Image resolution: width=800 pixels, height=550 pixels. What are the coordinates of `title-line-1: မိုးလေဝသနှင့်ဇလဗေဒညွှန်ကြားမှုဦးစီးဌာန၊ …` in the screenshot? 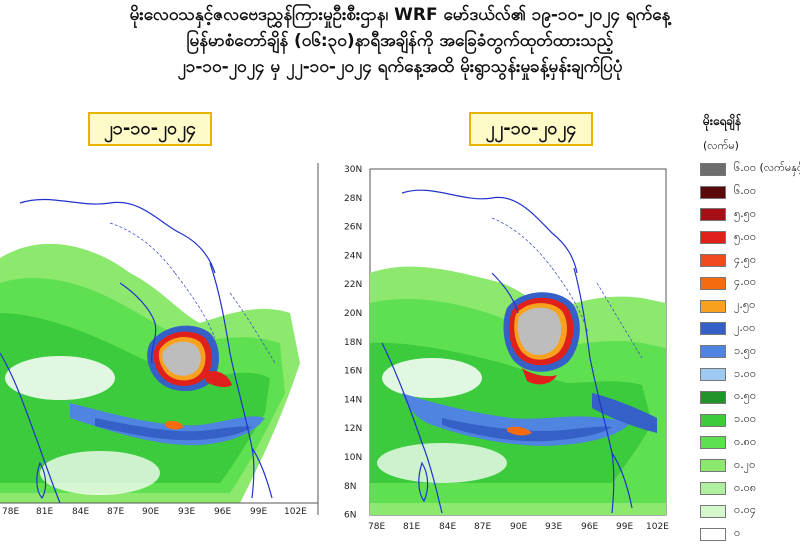 It's located at (400, 15).